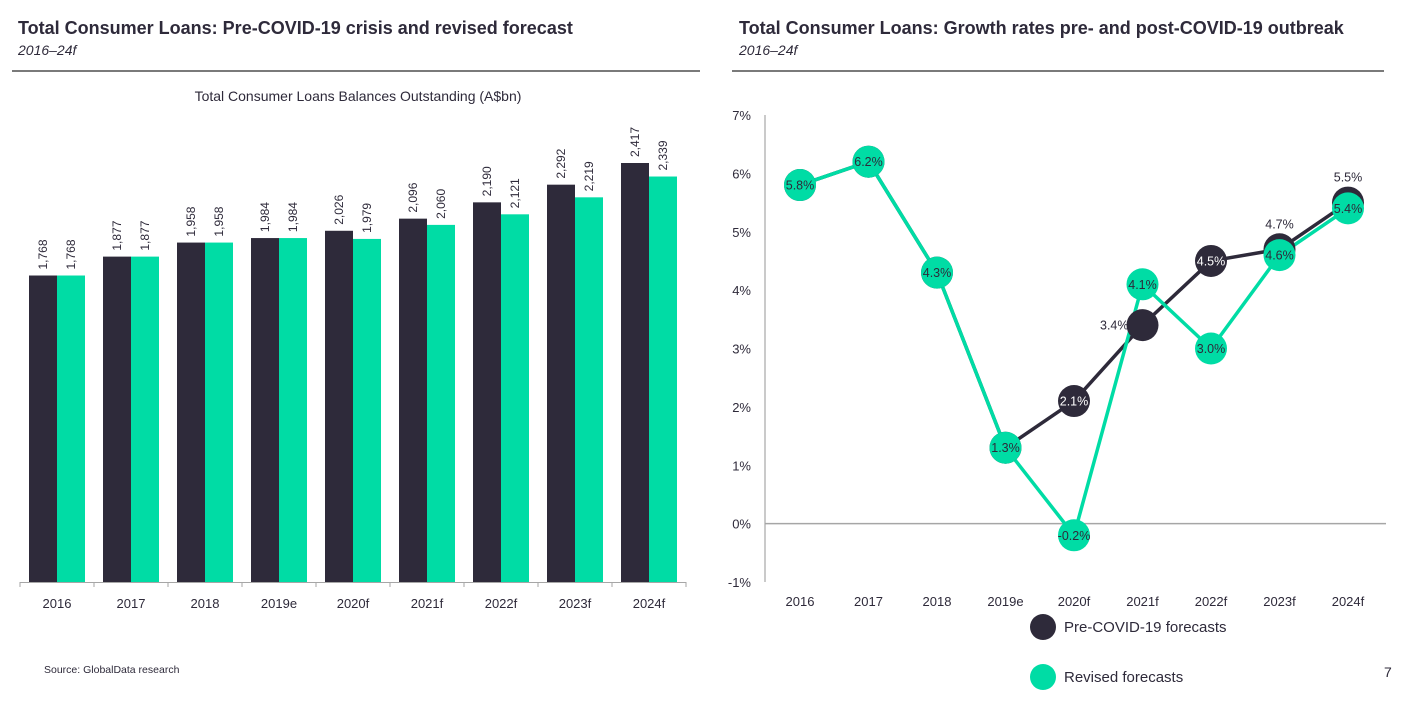 Image resolution: width=1410 pixels, height=702 pixels. Describe the element at coordinates (635, 142) in the screenshot. I see `bar-data-label: 2,417` at that location.